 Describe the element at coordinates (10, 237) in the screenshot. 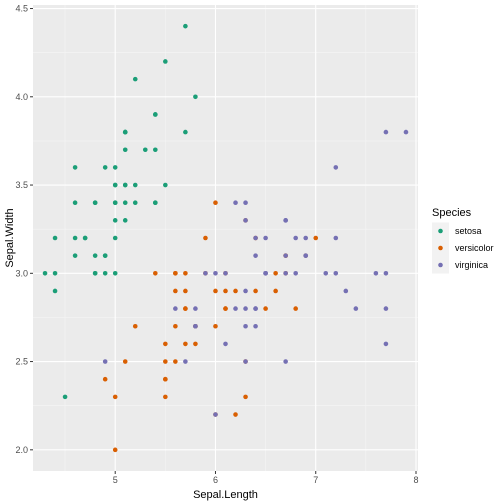

I see `y-axis-title: Sepal.Width` at that location.